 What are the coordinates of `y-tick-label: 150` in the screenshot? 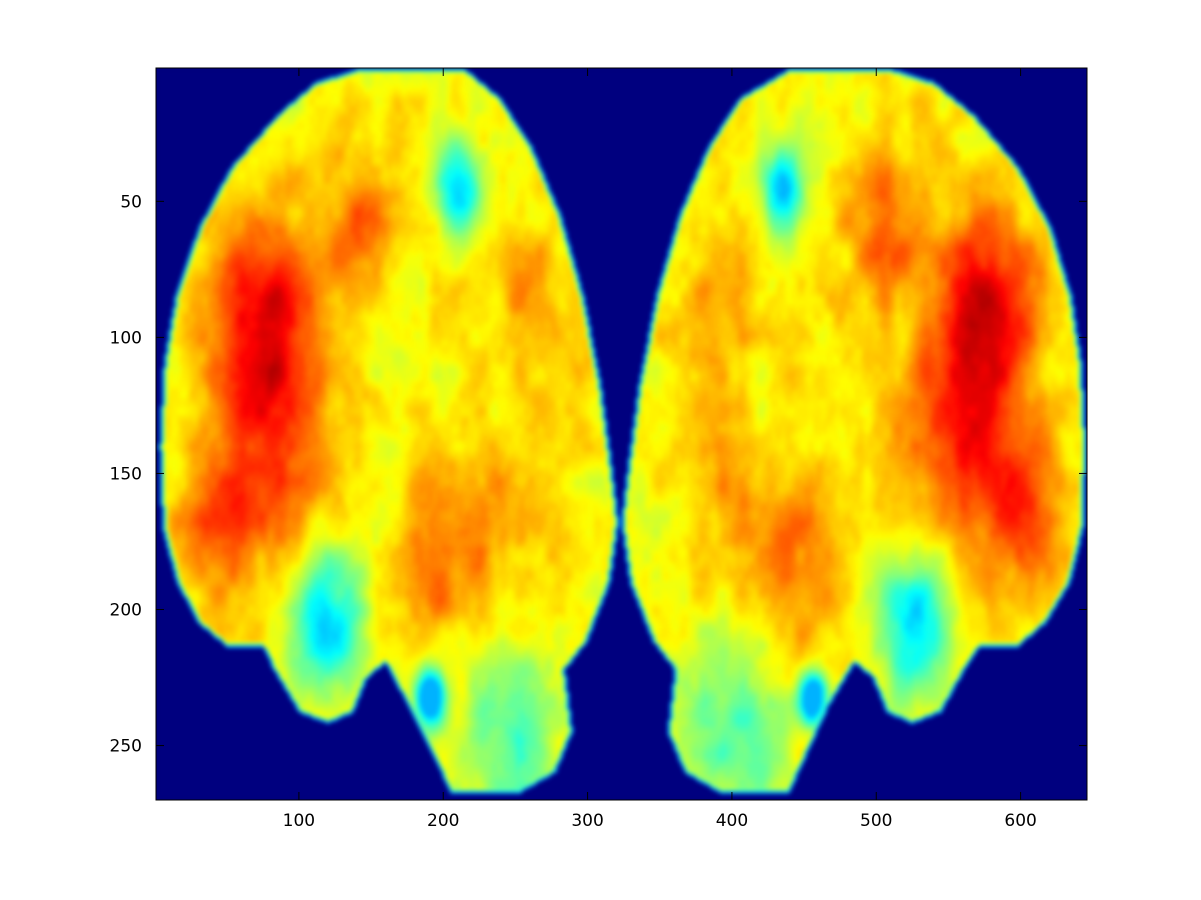 It's located at (126, 474).